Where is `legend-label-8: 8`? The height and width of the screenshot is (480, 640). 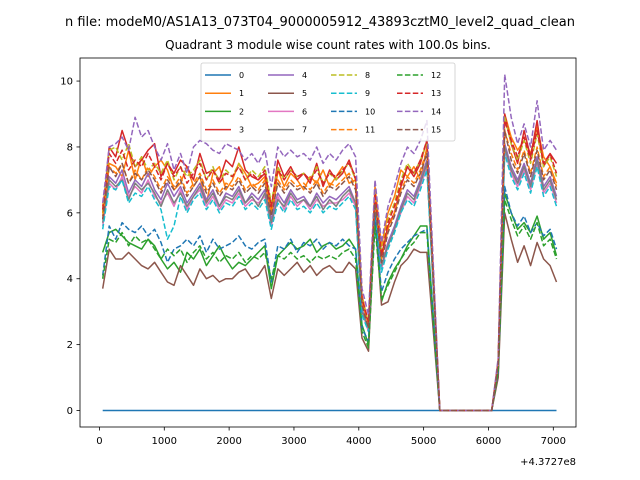
legend-label-8: 8 is located at coordinates (367, 75).